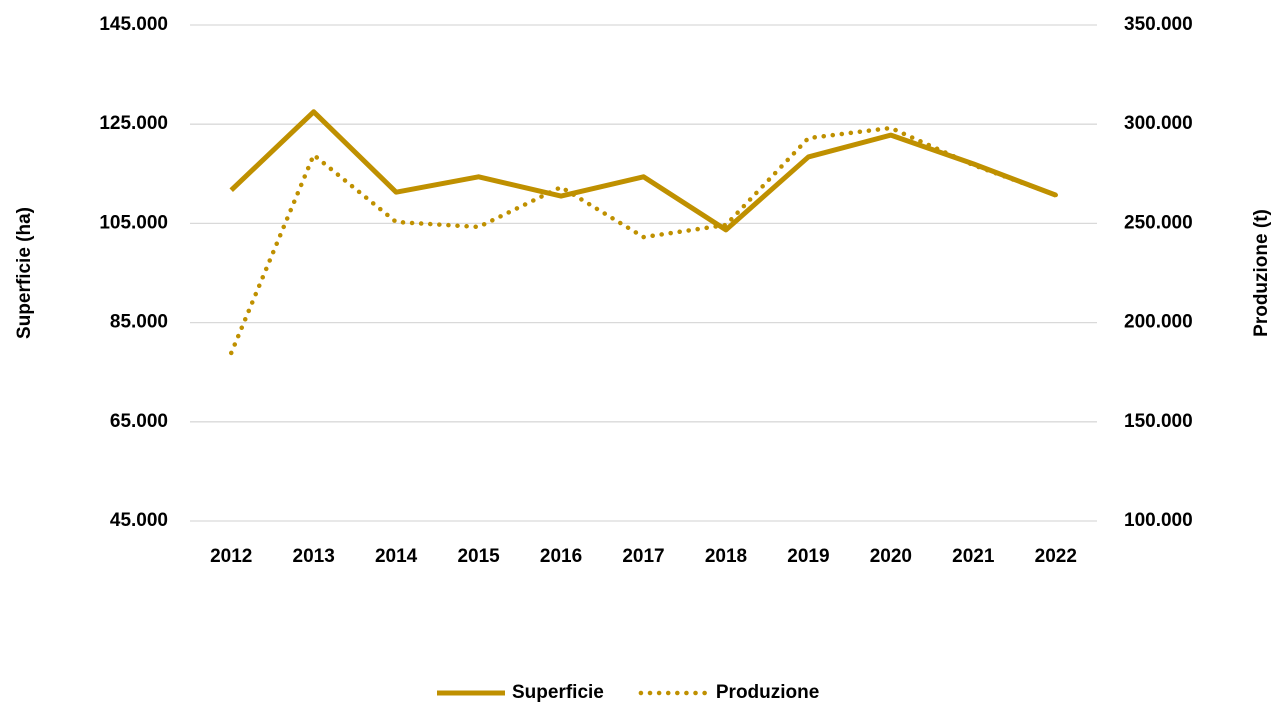 This screenshot has width=1276, height=705. What do you see at coordinates (231, 556) in the screenshot?
I see `x-tick-label: 2012` at bounding box center [231, 556].